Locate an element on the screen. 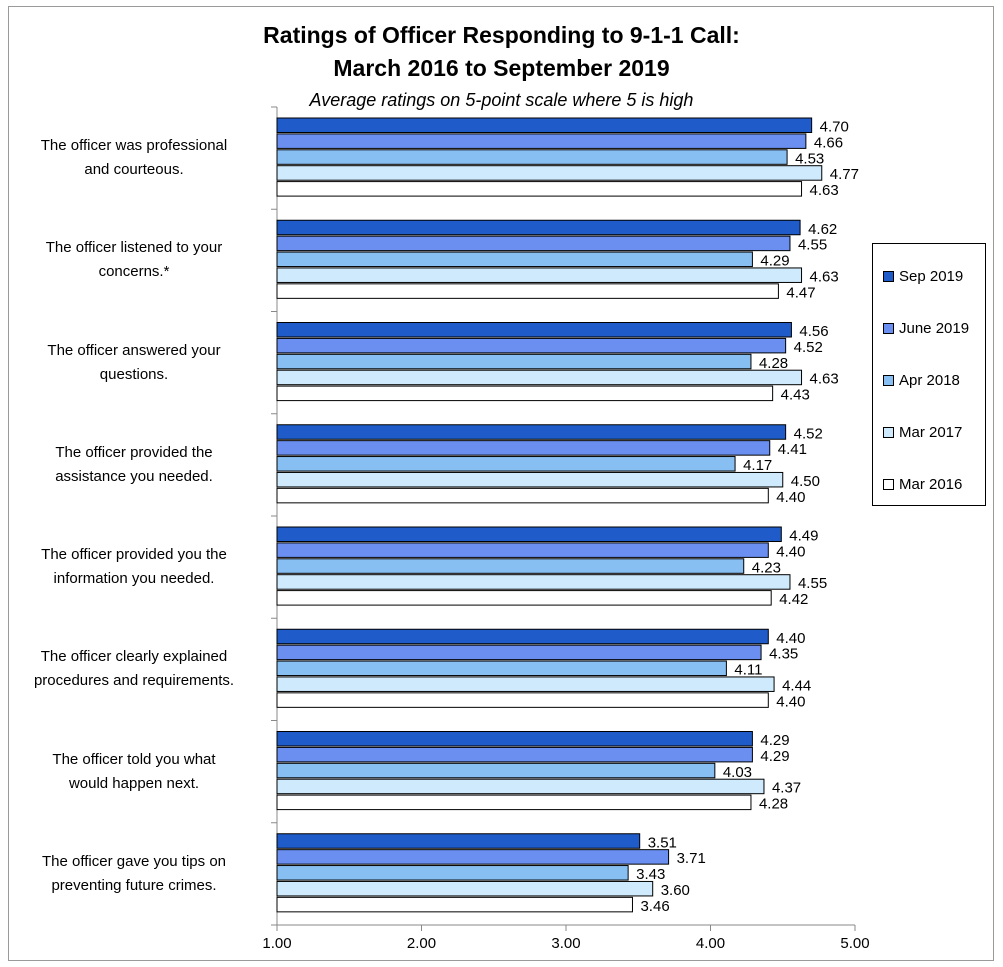 Image resolution: width=1003 pixels, height=967 pixels. data-label: 4.17 is located at coordinates (757, 465).